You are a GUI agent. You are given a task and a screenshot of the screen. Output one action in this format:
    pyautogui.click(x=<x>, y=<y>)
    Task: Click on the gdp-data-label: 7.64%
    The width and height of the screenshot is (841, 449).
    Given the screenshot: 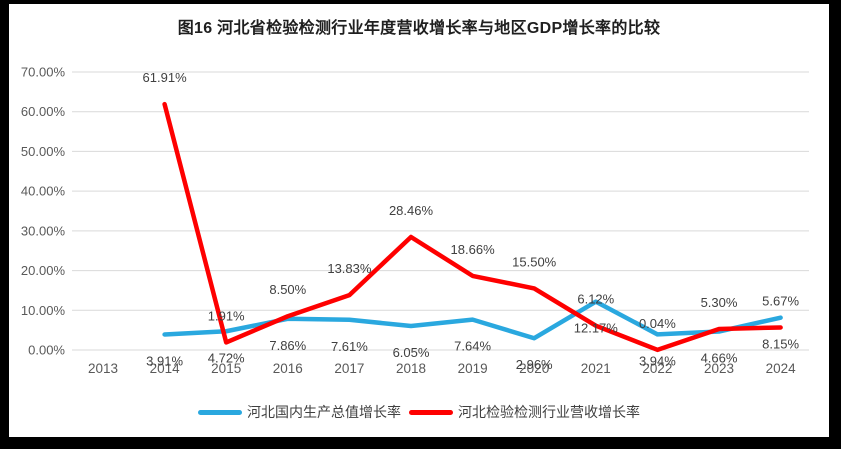 What is the action you would take?
    pyautogui.click(x=472, y=346)
    